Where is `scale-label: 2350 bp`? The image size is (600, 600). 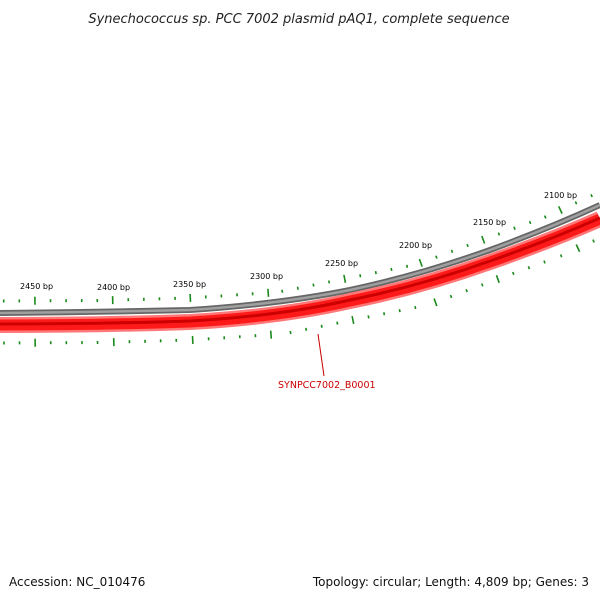 scale-label: 2350 bp is located at coordinates (189, 284).